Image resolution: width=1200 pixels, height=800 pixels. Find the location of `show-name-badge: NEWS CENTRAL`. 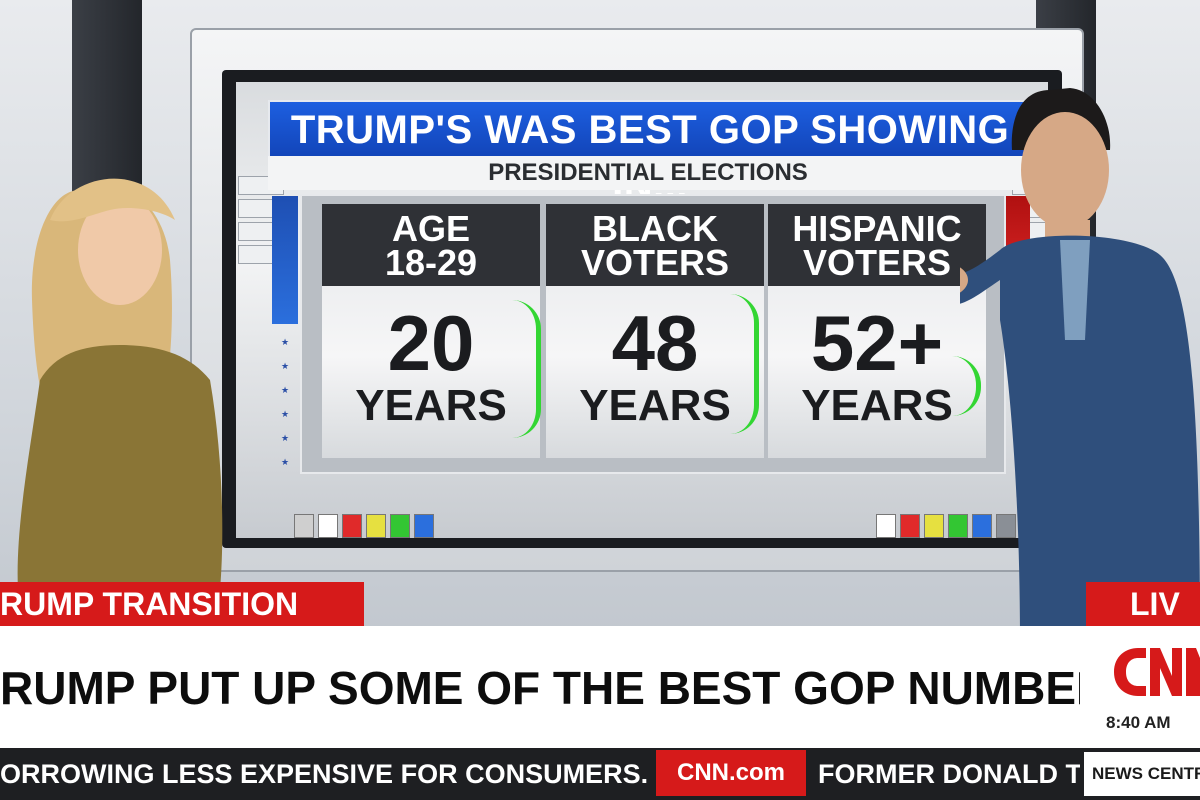

show-name-badge: NEWS CENTRAL is located at coordinates (1142, 774).